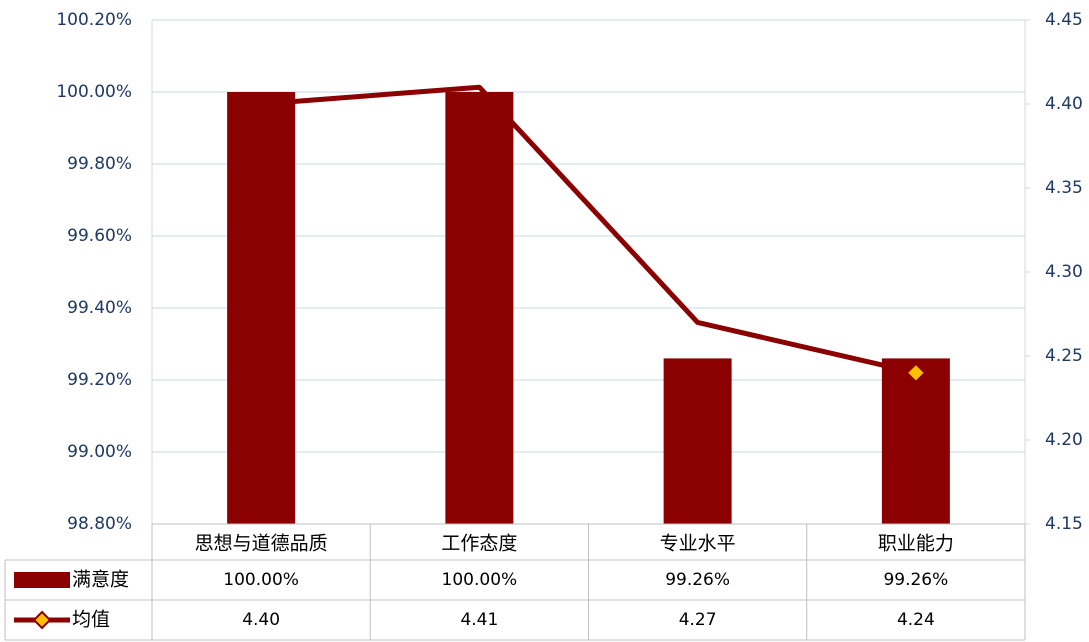 Image resolution: width=1089 pixels, height=642 pixels. I want to click on y-tick-label: 99.80%, so click(99, 164).